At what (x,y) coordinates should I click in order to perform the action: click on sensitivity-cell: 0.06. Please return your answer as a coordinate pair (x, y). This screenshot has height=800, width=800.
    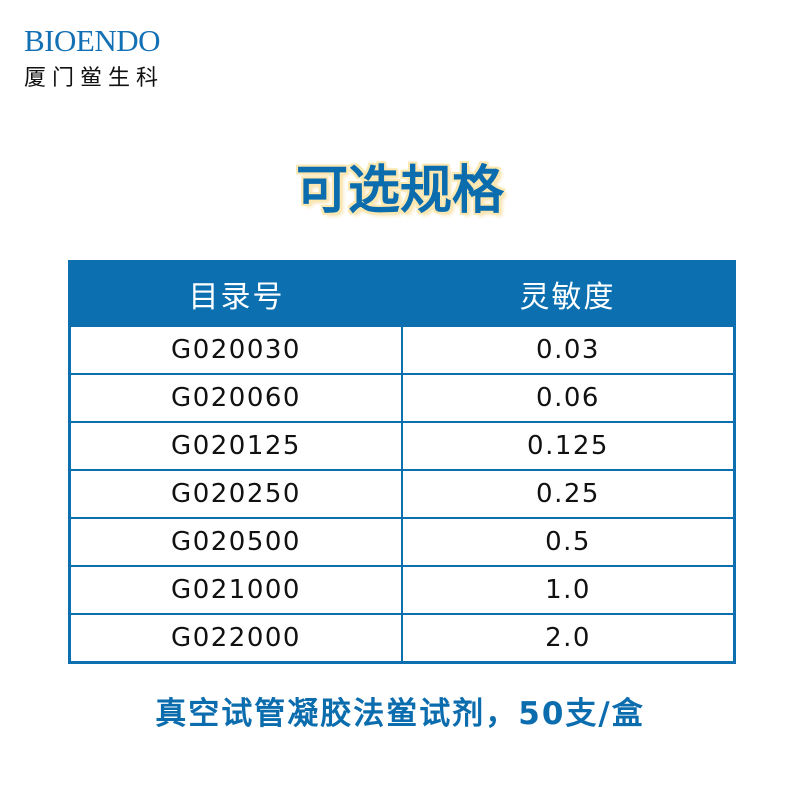
    Looking at the image, I should click on (568, 398).